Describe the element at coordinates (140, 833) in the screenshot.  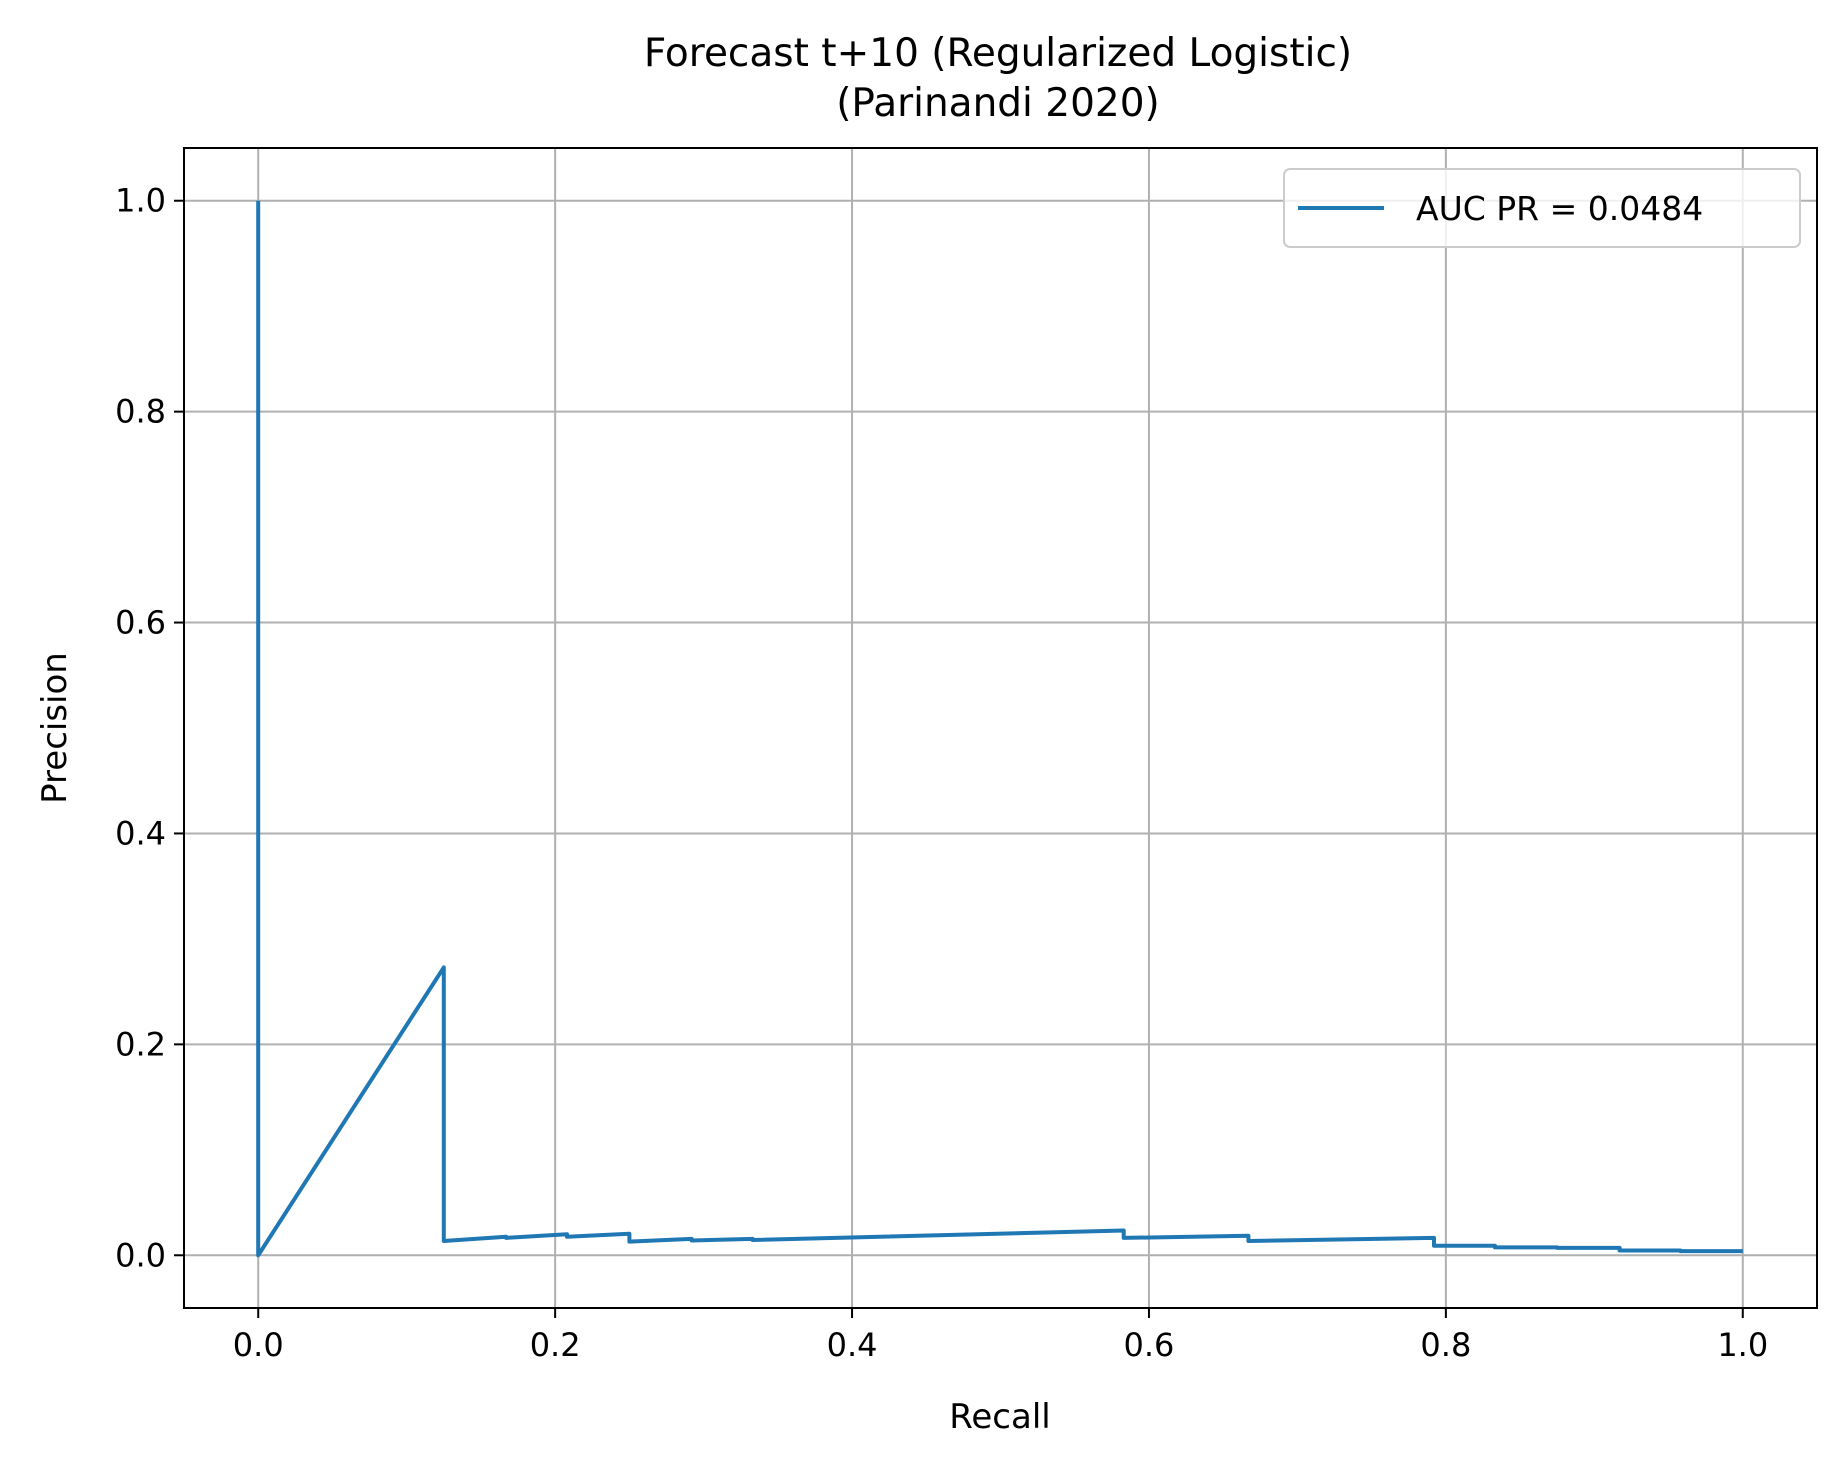
I see `y-tick-label: 0.4` at that location.